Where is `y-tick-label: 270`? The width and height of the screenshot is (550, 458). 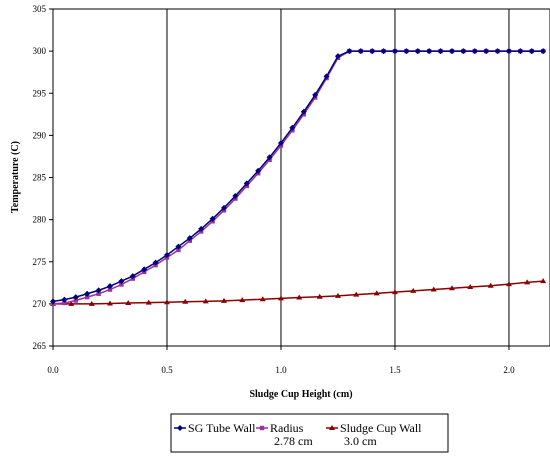
y-tick-label: 270 is located at coordinates (40, 304).